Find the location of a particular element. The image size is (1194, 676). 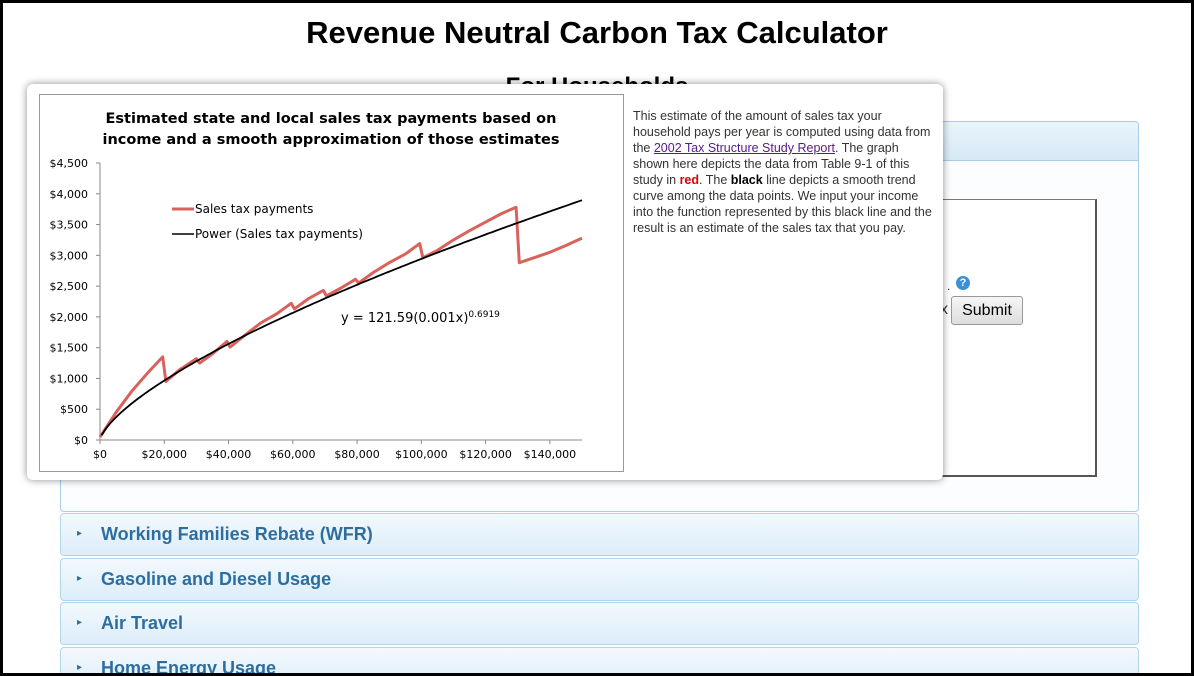

help-icon: ? is located at coordinates (963, 283).